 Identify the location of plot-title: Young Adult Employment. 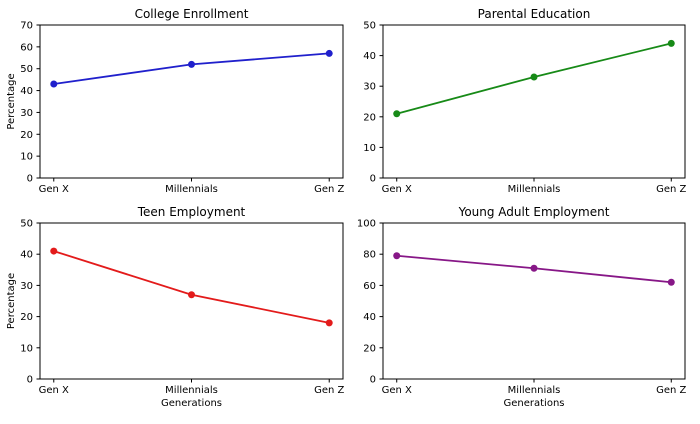
(534, 212).